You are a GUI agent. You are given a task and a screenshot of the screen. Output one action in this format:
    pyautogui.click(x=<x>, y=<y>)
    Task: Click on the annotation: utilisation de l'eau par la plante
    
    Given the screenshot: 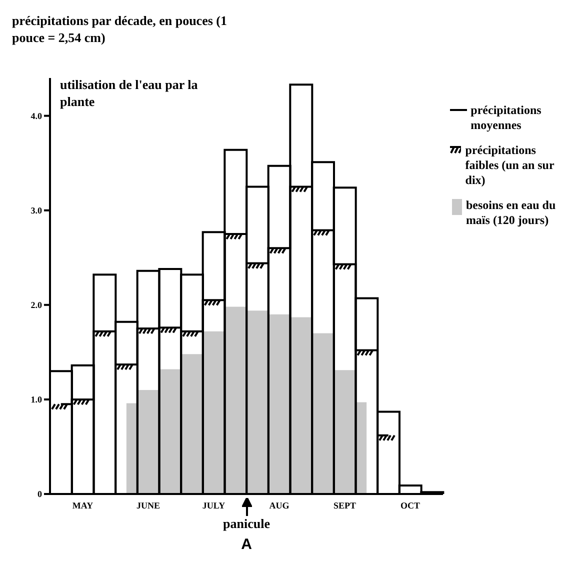 What is the action you would take?
    pyautogui.click(x=129, y=93)
    